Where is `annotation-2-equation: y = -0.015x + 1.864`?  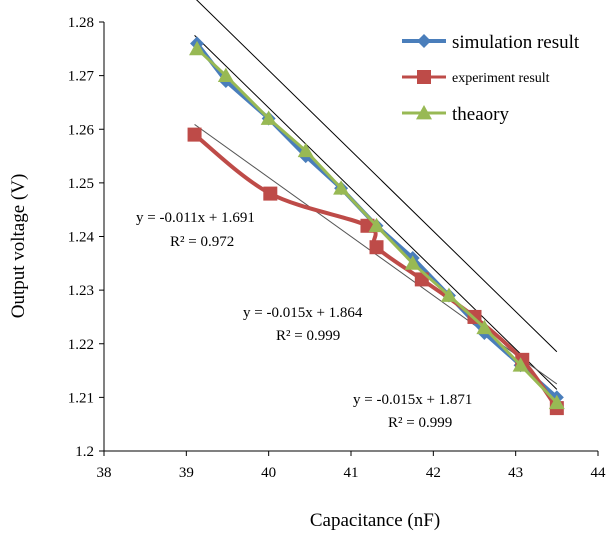
annotation-2-equation: y = -0.015x + 1.864 is located at coordinates (303, 313).